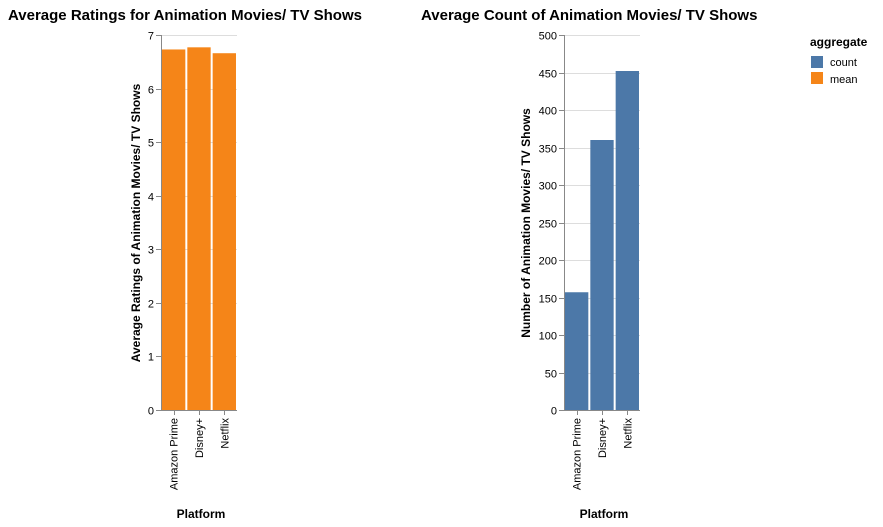 The width and height of the screenshot is (883, 527). Describe the element at coordinates (554, 412) in the screenshot. I see `count-y-tick-label: 0` at that location.